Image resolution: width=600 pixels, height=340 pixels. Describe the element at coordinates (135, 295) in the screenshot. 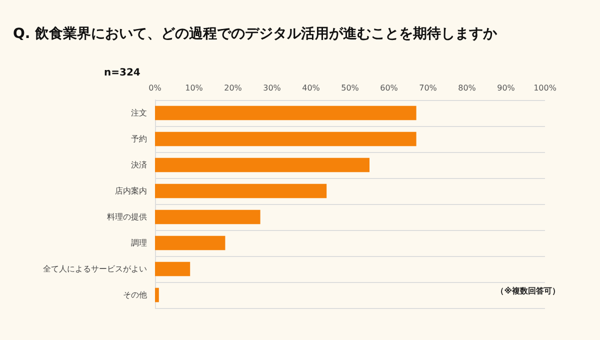

I see `y-tick-label: その他` at that location.